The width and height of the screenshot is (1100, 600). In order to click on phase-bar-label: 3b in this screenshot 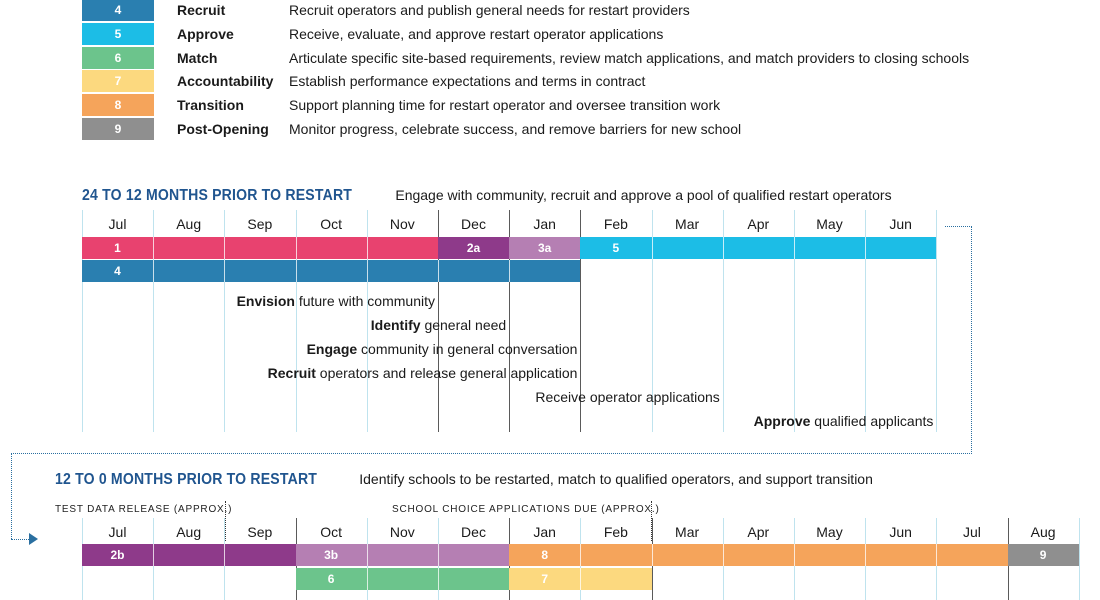, I will do `click(331, 555)`.